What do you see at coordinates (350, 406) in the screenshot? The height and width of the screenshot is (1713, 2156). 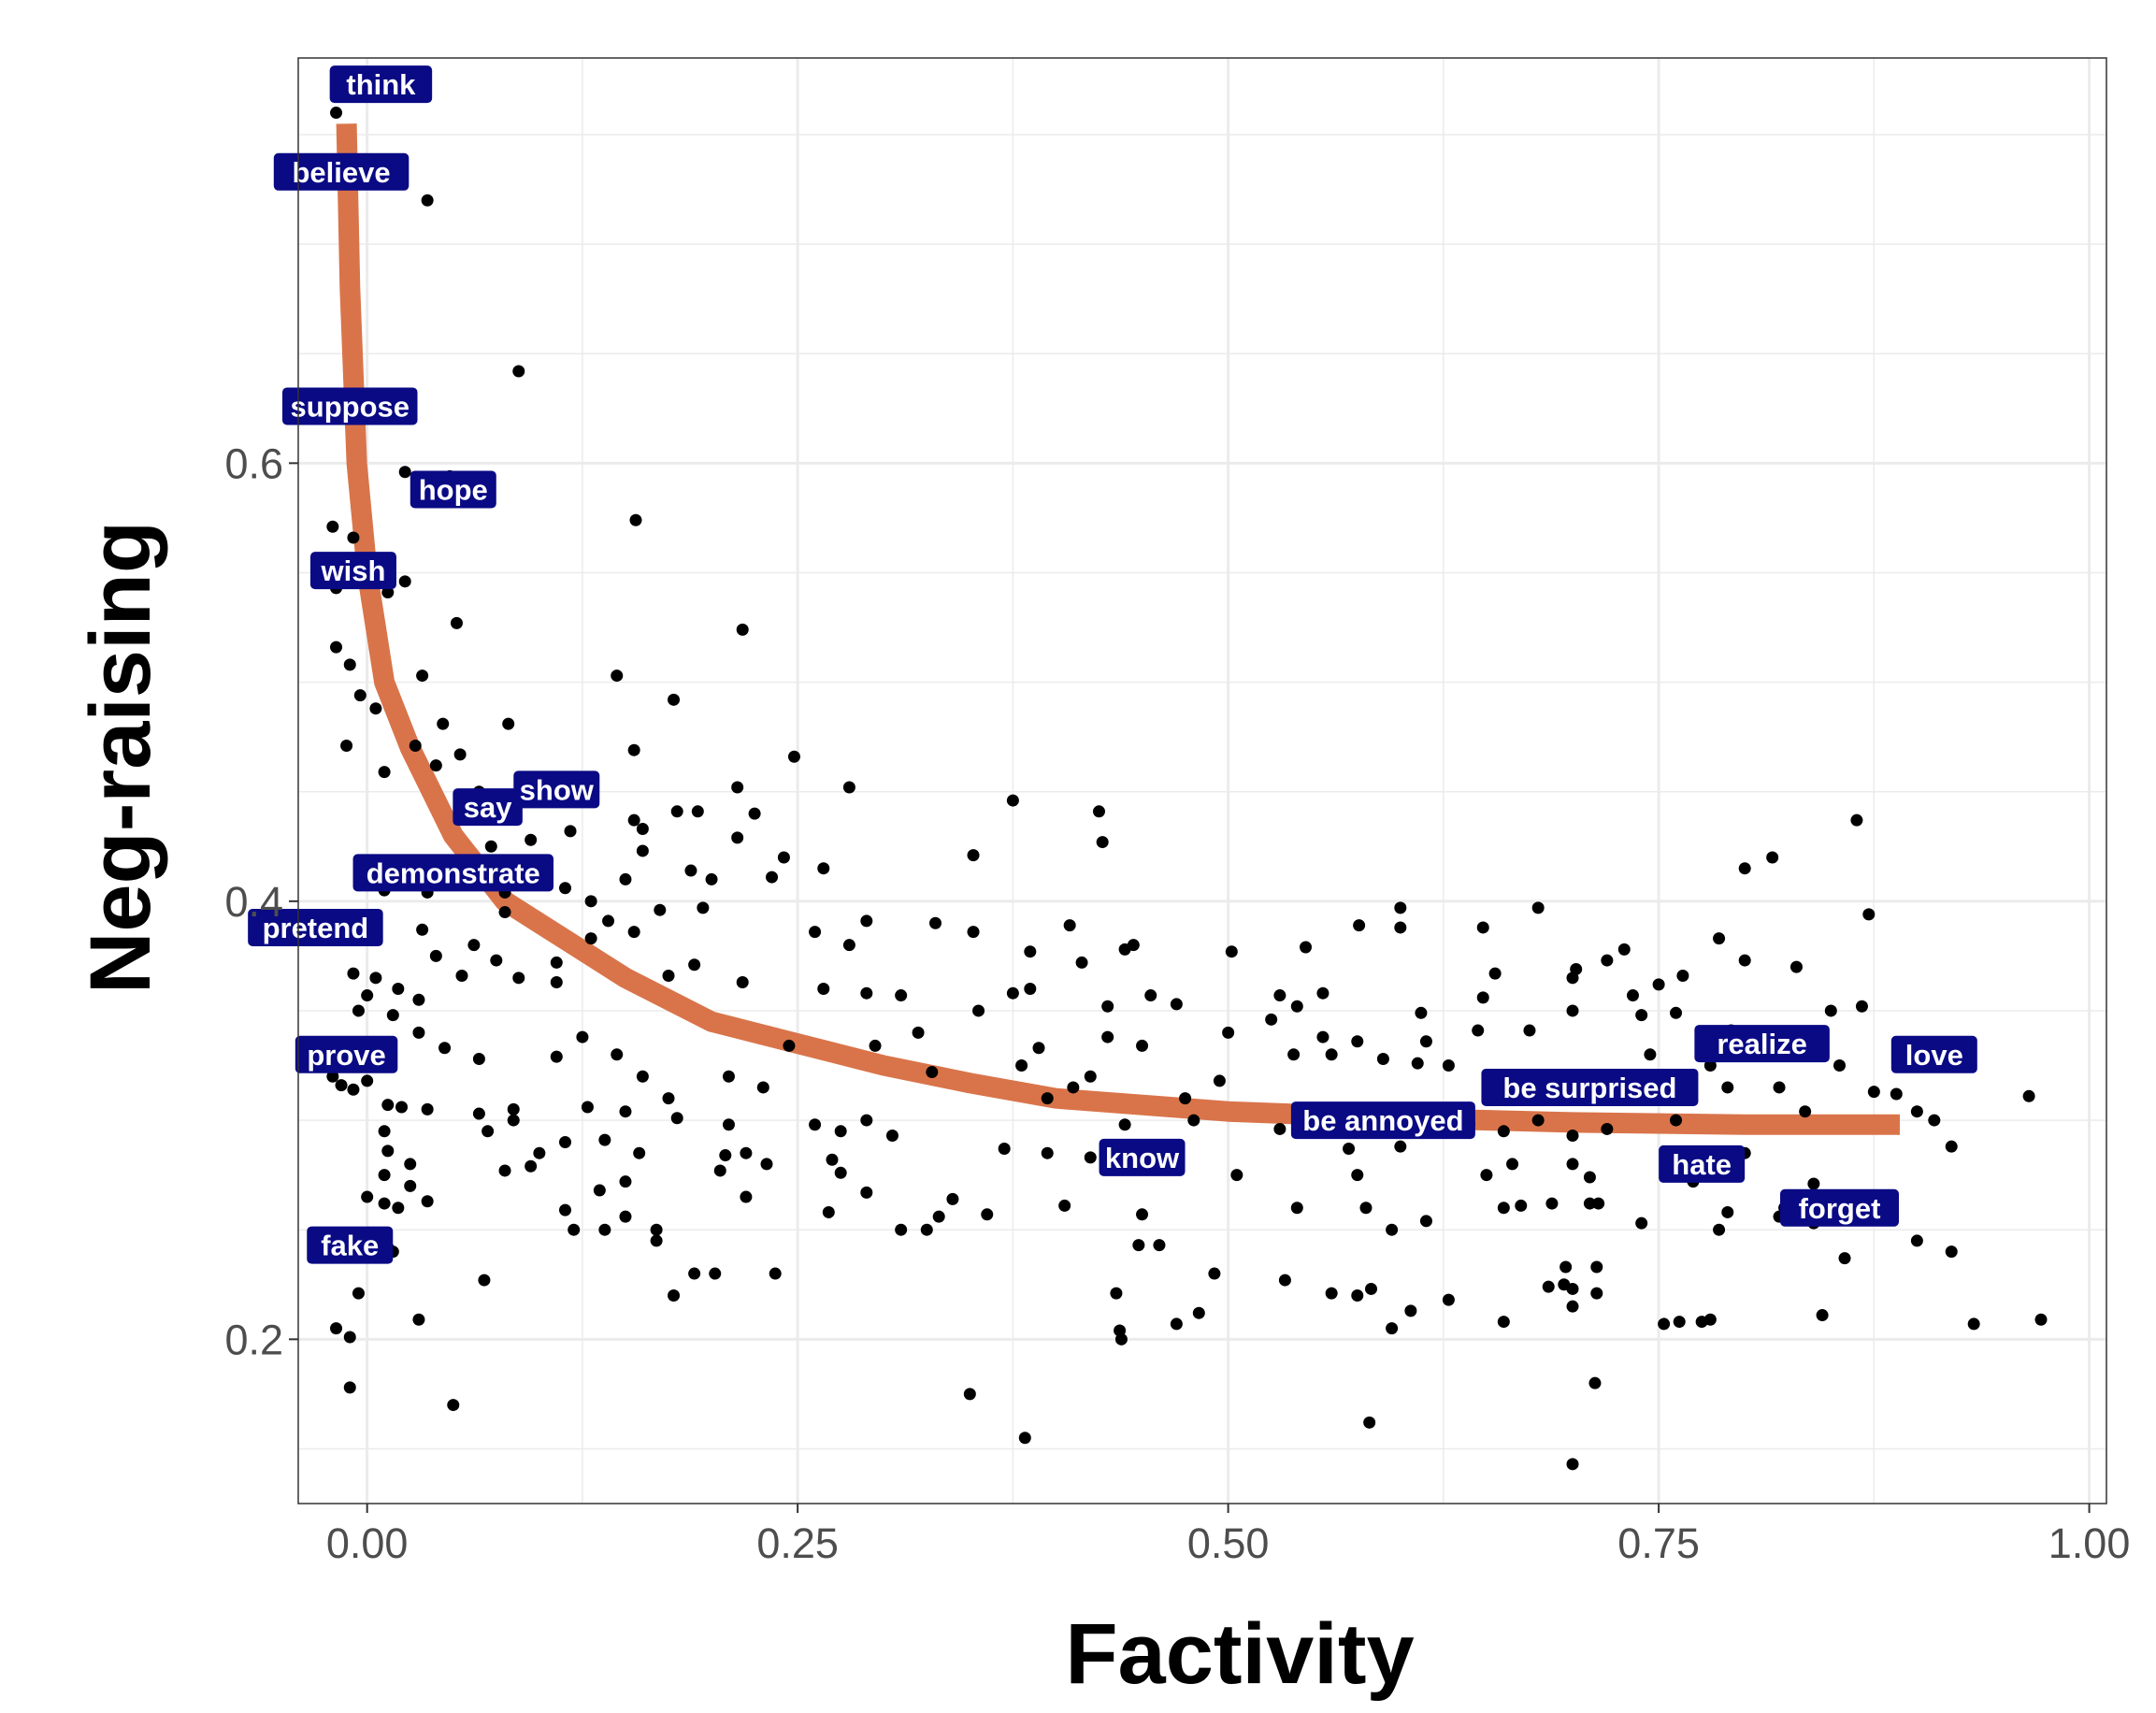 I see `verb-label-suppose: suppose` at bounding box center [350, 406].